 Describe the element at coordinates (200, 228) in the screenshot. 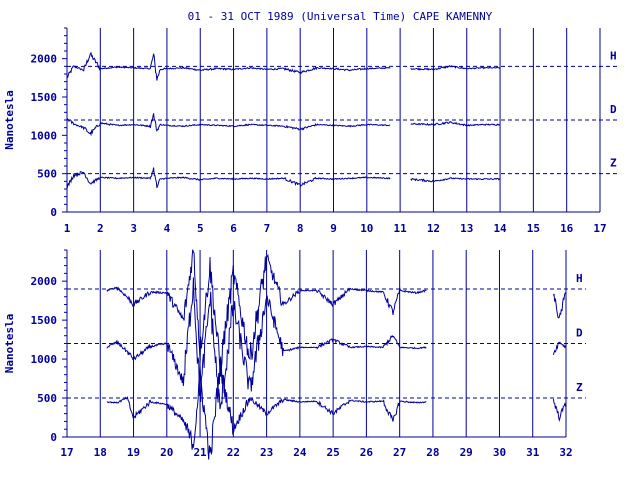

I see `x-tick-label: 5` at that location.